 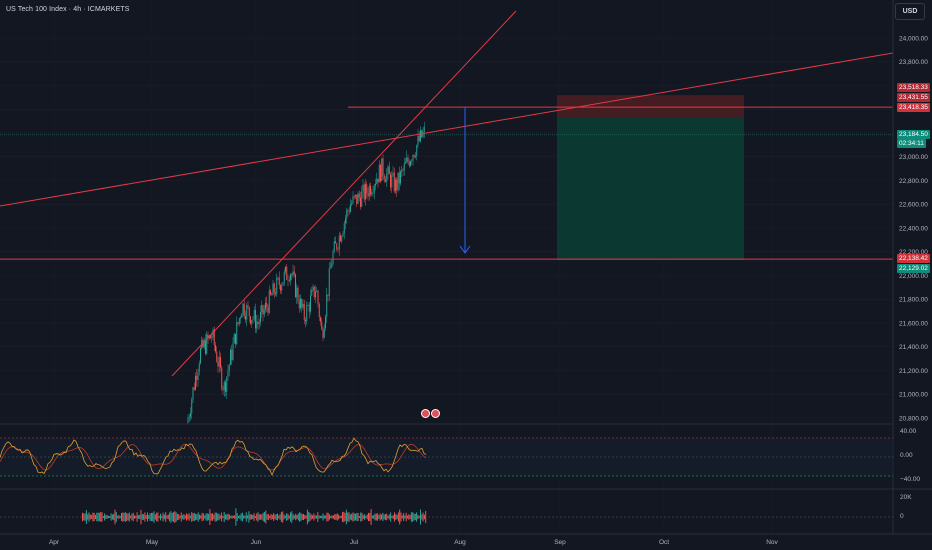 What do you see at coordinates (913, 97) in the screenshot?
I see `position-level-tag: 23,431.55` at bounding box center [913, 97].